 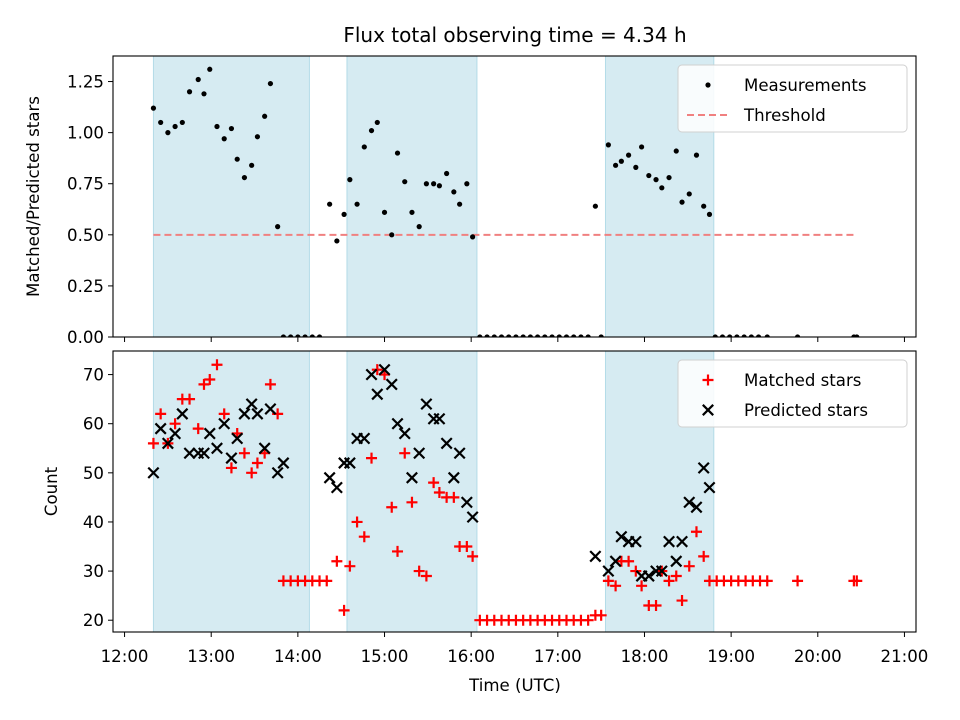 I want to click on x-tick-label: 18:00, so click(x=645, y=656).